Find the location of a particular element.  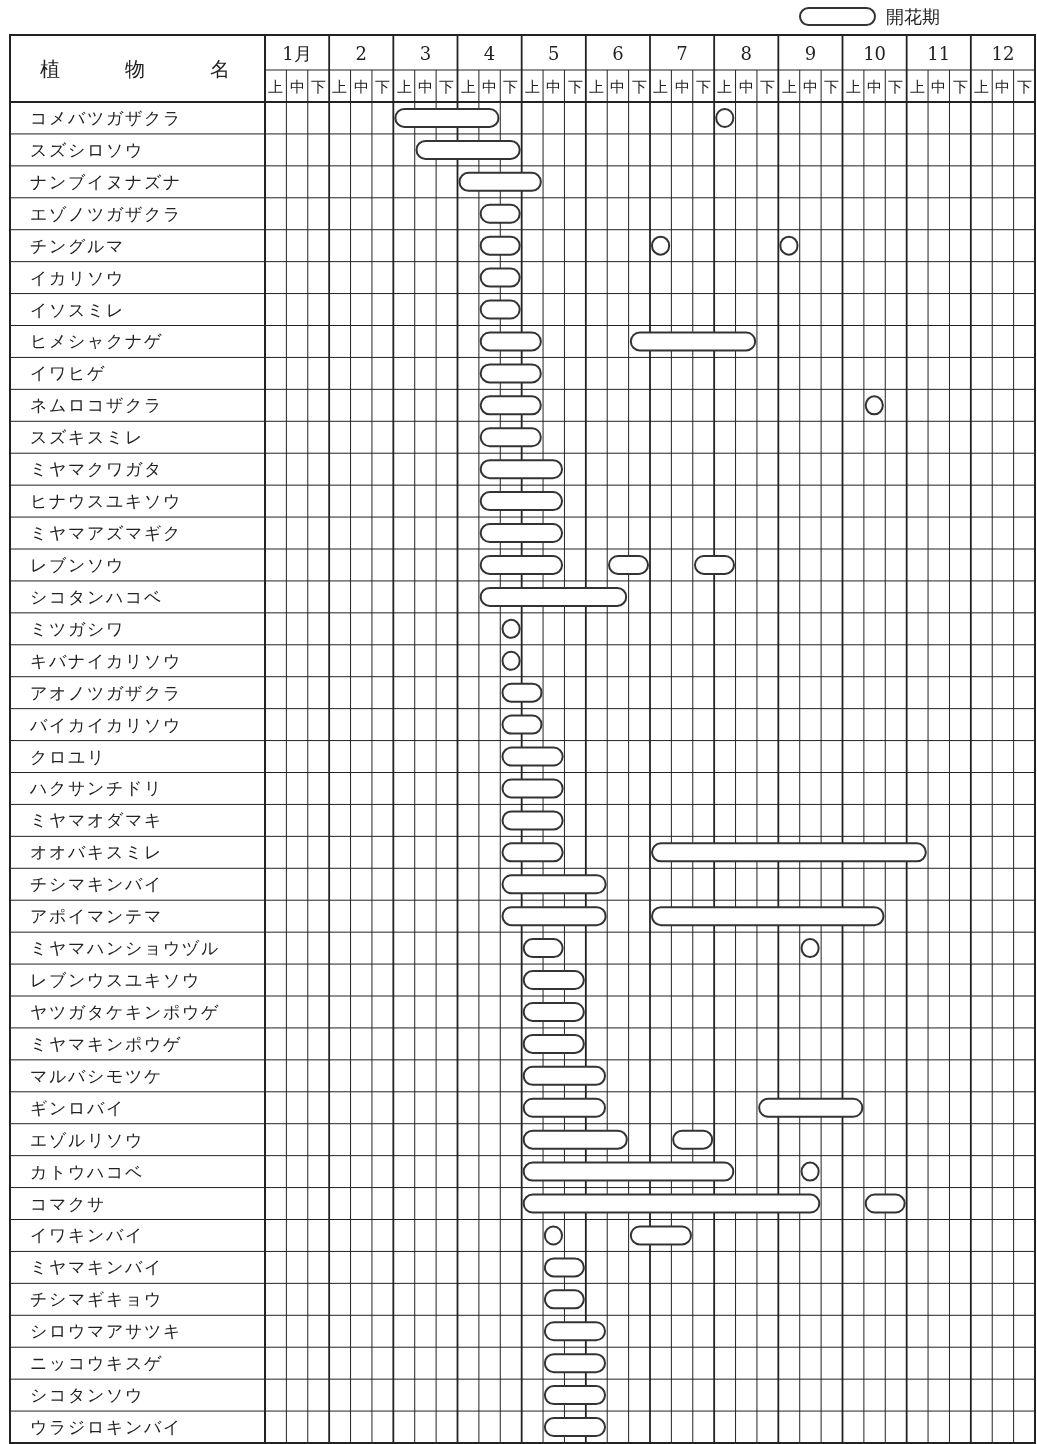

y-tick-label: バイカイカリソウ is located at coordinates (105, 724).